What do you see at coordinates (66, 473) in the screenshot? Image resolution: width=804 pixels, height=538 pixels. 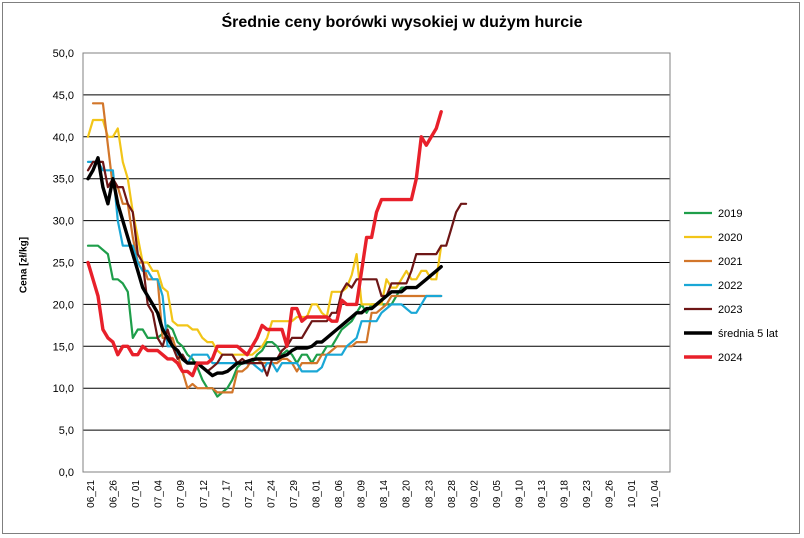 I see `y-tick-label: 0,0` at bounding box center [66, 473].